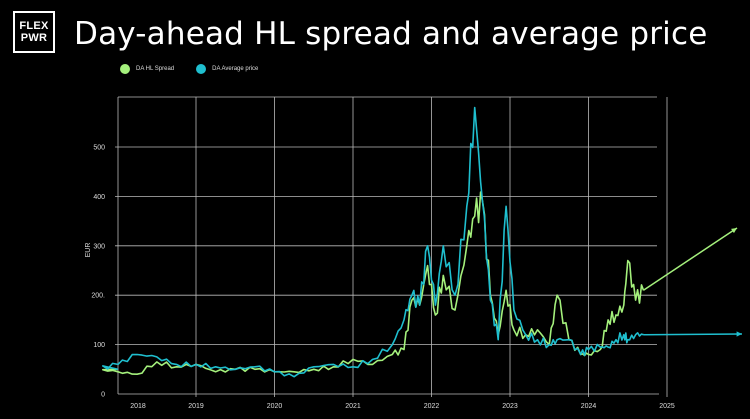 The height and width of the screenshot is (419, 750). What do you see at coordinates (275, 406) in the screenshot?
I see `x-tick-label: 2020` at bounding box center [275, 406].